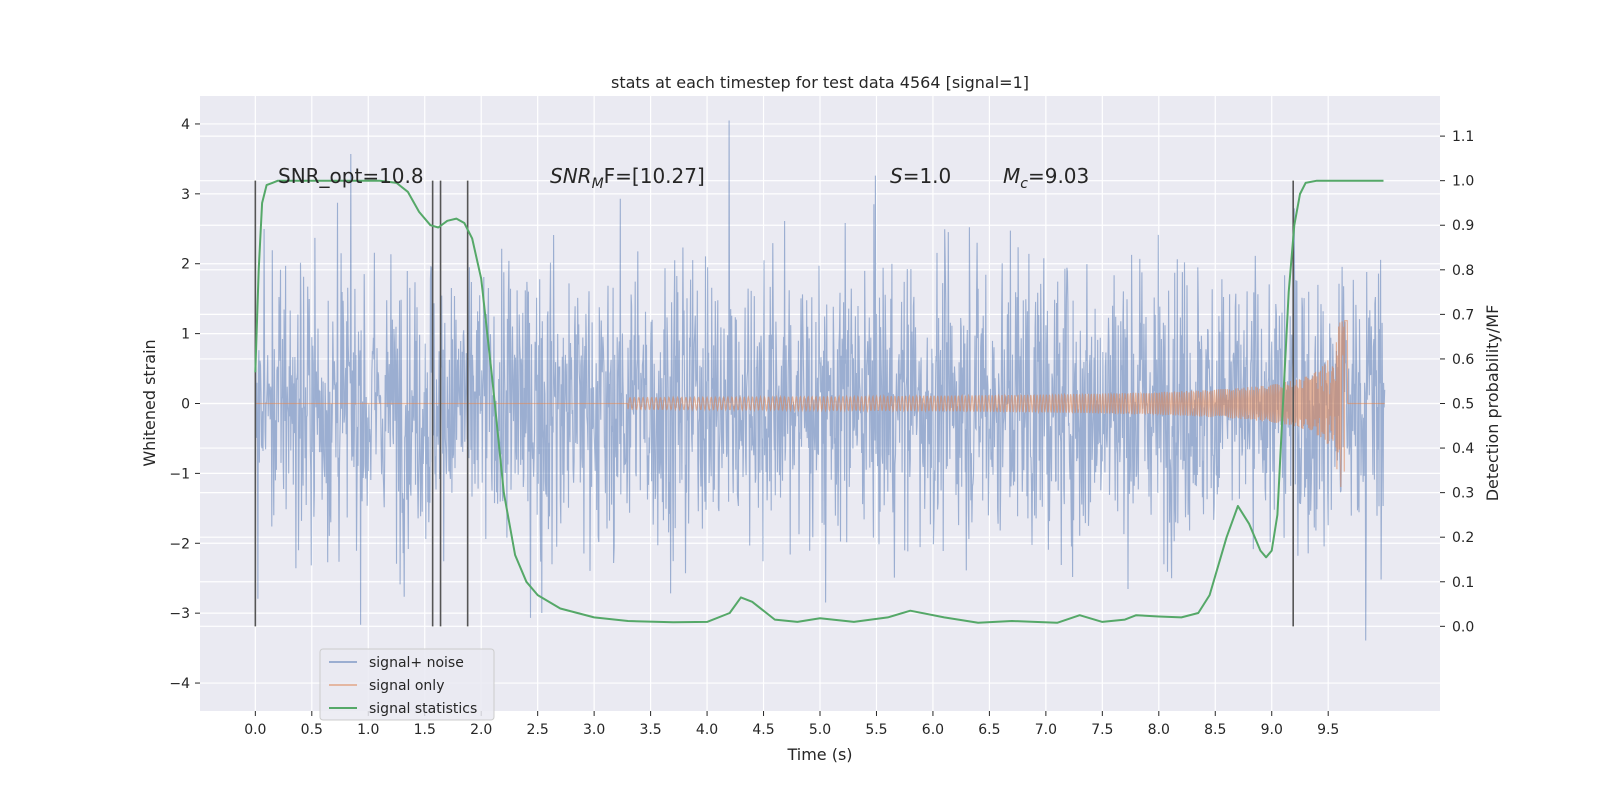 This screenshot has width=1600, height=800. I want to click on x-tick-label: 6.5, so click(989, 730).